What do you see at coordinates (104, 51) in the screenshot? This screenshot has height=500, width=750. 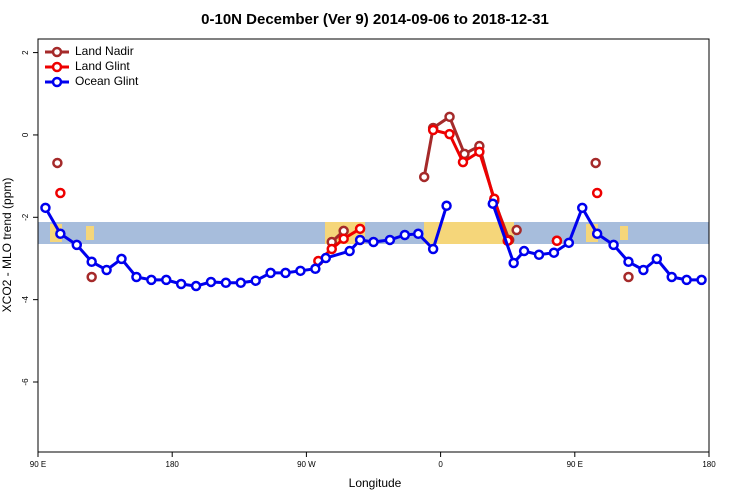 I see `legend-label: Land Nadir` at bounding box center [104, 51].